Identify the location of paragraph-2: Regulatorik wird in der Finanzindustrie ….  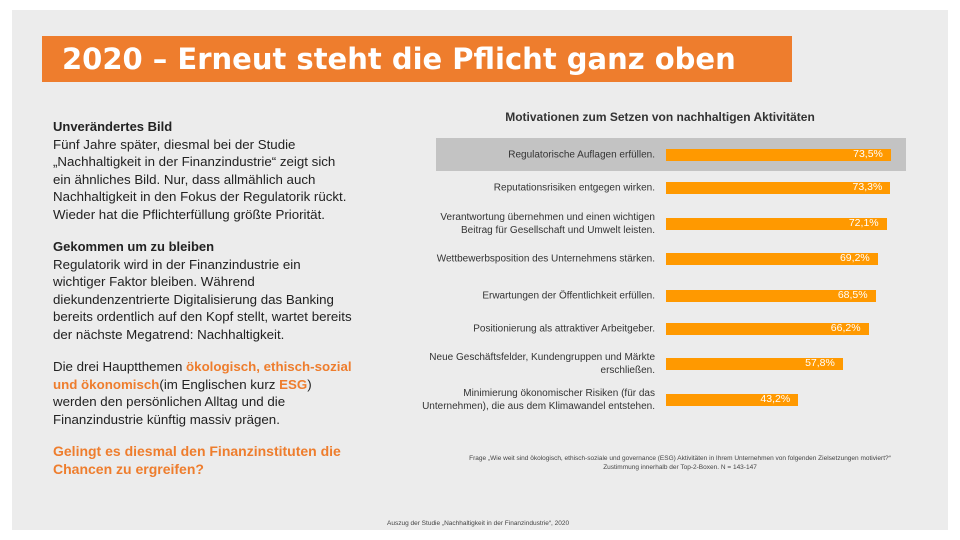
(202, 299).